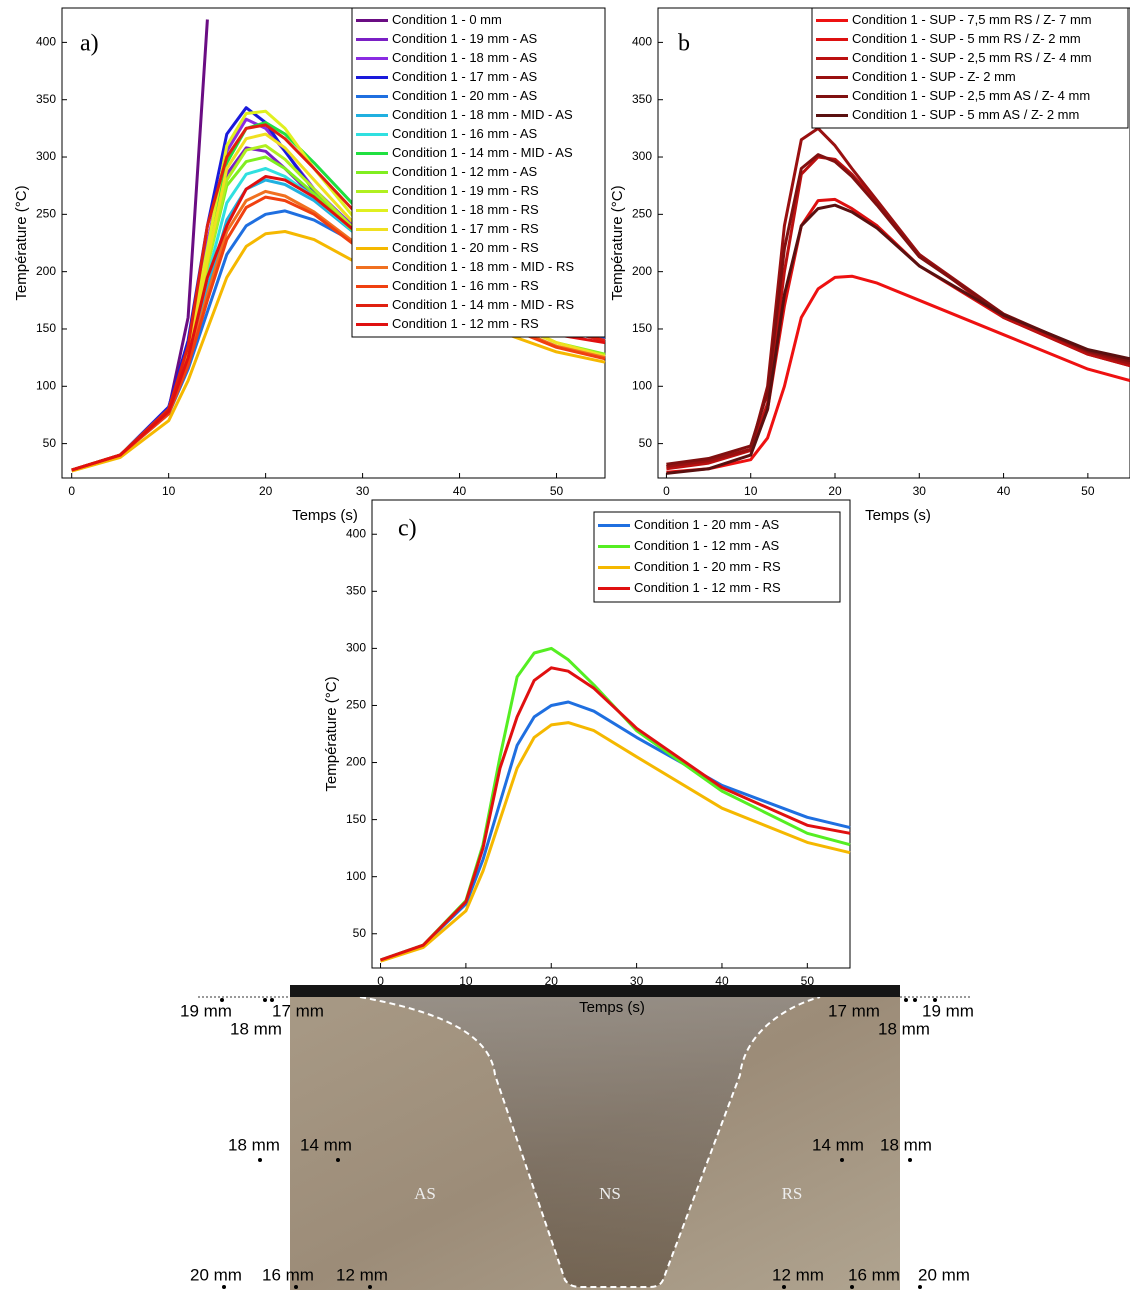  I want to click on legend-label: Condition 1 - 17 mm - AS, so click(465, 76).